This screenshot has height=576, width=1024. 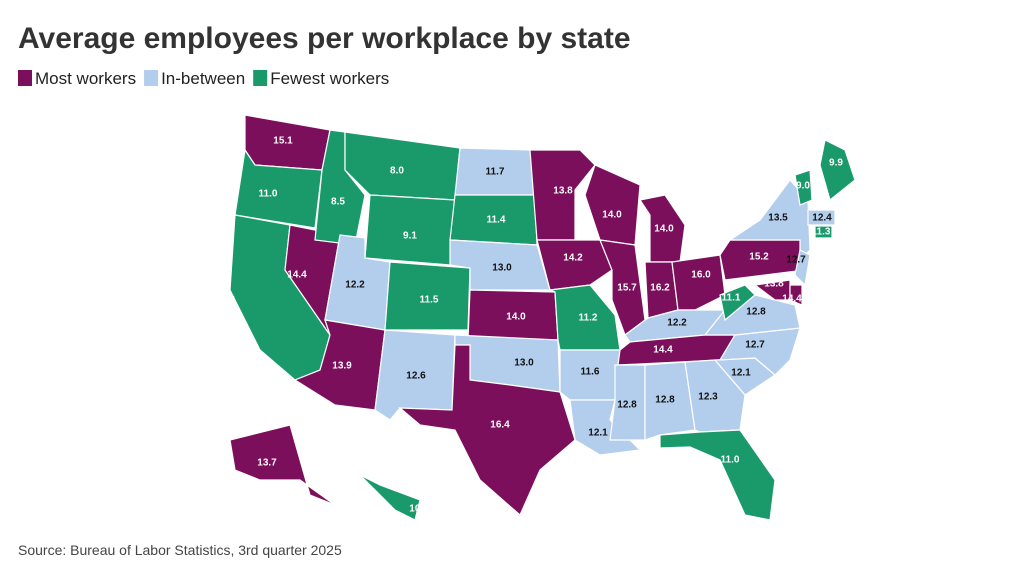 What do you see at coordinates (324, 38) in the screenshot?
I see `title: Average employees per workplace by state` at bounding box center [324, 38].